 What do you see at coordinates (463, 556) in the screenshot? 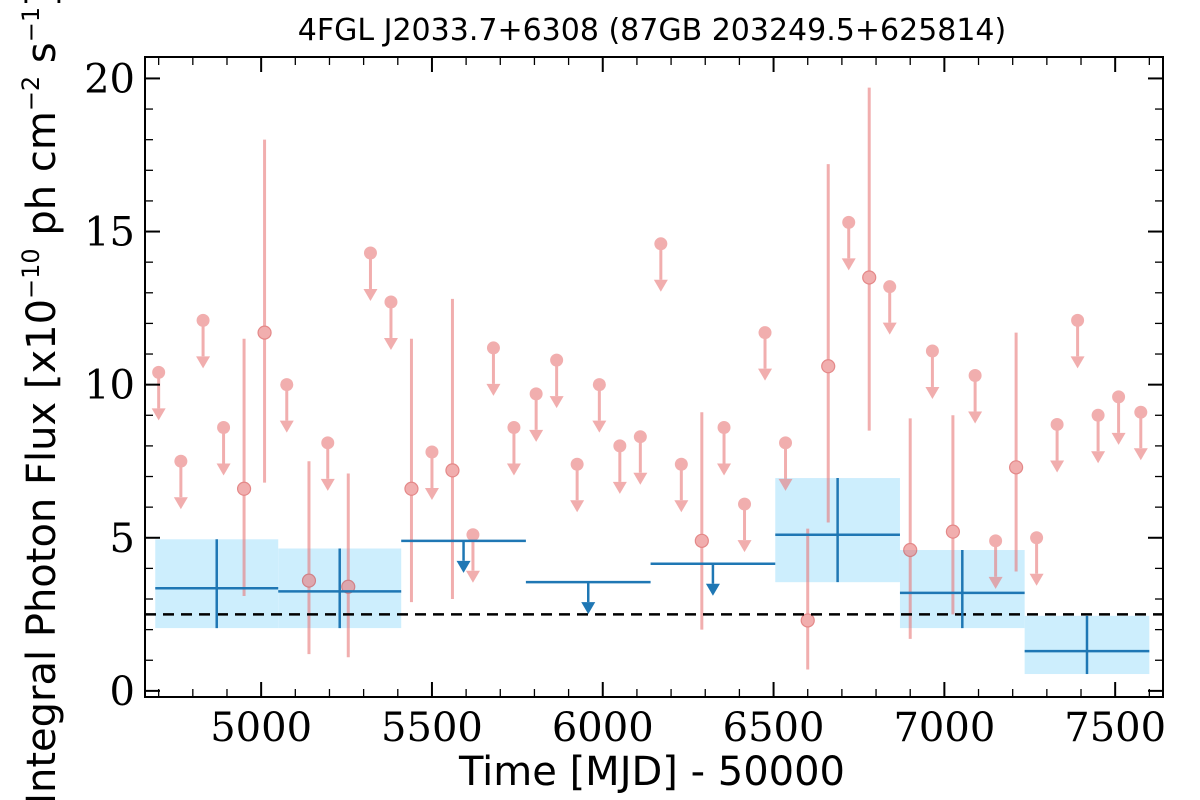
I see `coarse-bin-upper-limit` at bounding box center [463, 556].